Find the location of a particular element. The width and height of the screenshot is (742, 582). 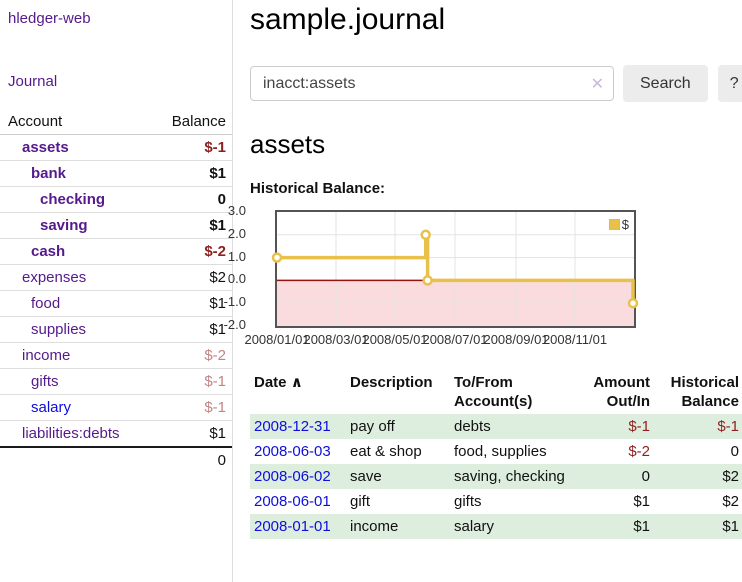

transaction-amount: 0 is located at coordinates (645, 476).